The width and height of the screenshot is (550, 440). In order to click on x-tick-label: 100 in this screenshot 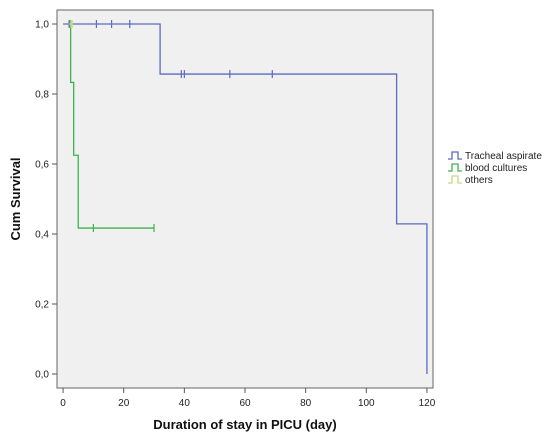, I will do `click(366, 403)`.